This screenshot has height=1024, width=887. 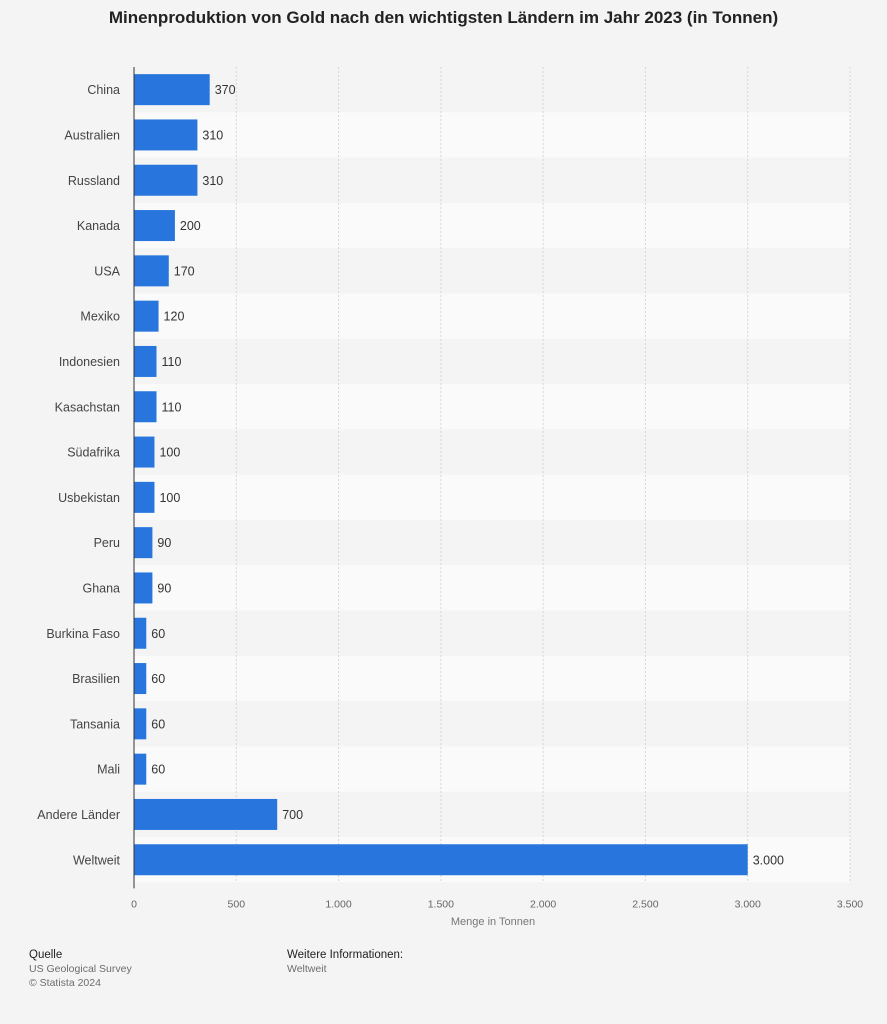 What do you see at coordinates (98, 226) in the screenshot?
I see `category-label: Kanada` at bounding box center [98, 226].